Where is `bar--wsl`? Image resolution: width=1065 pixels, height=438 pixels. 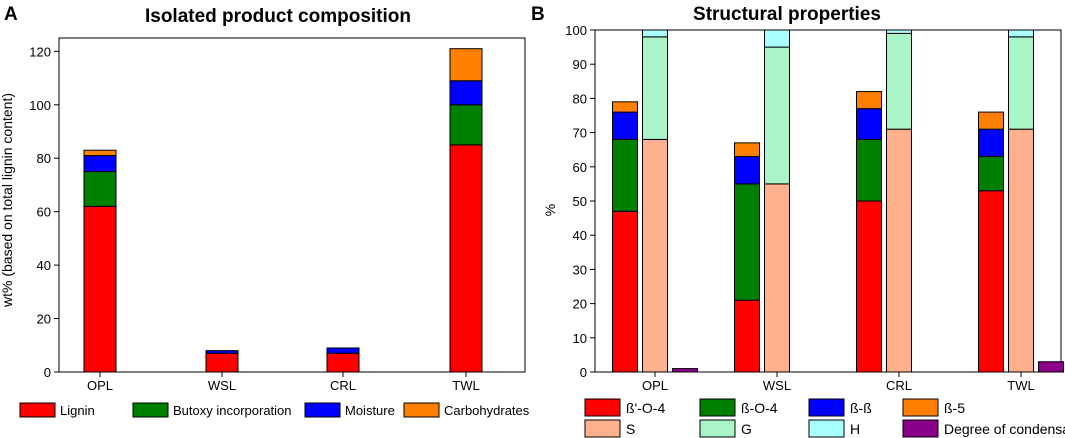
bar--wsl is located at coordinates (747, 170).